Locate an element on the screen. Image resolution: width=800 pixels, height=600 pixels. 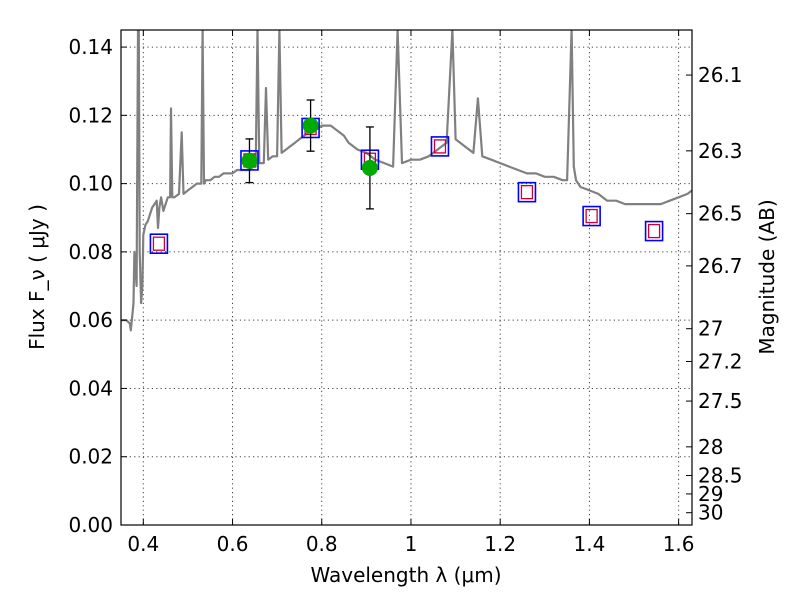
y-tick-label: 0.08 is located at coordinates (90, 252).